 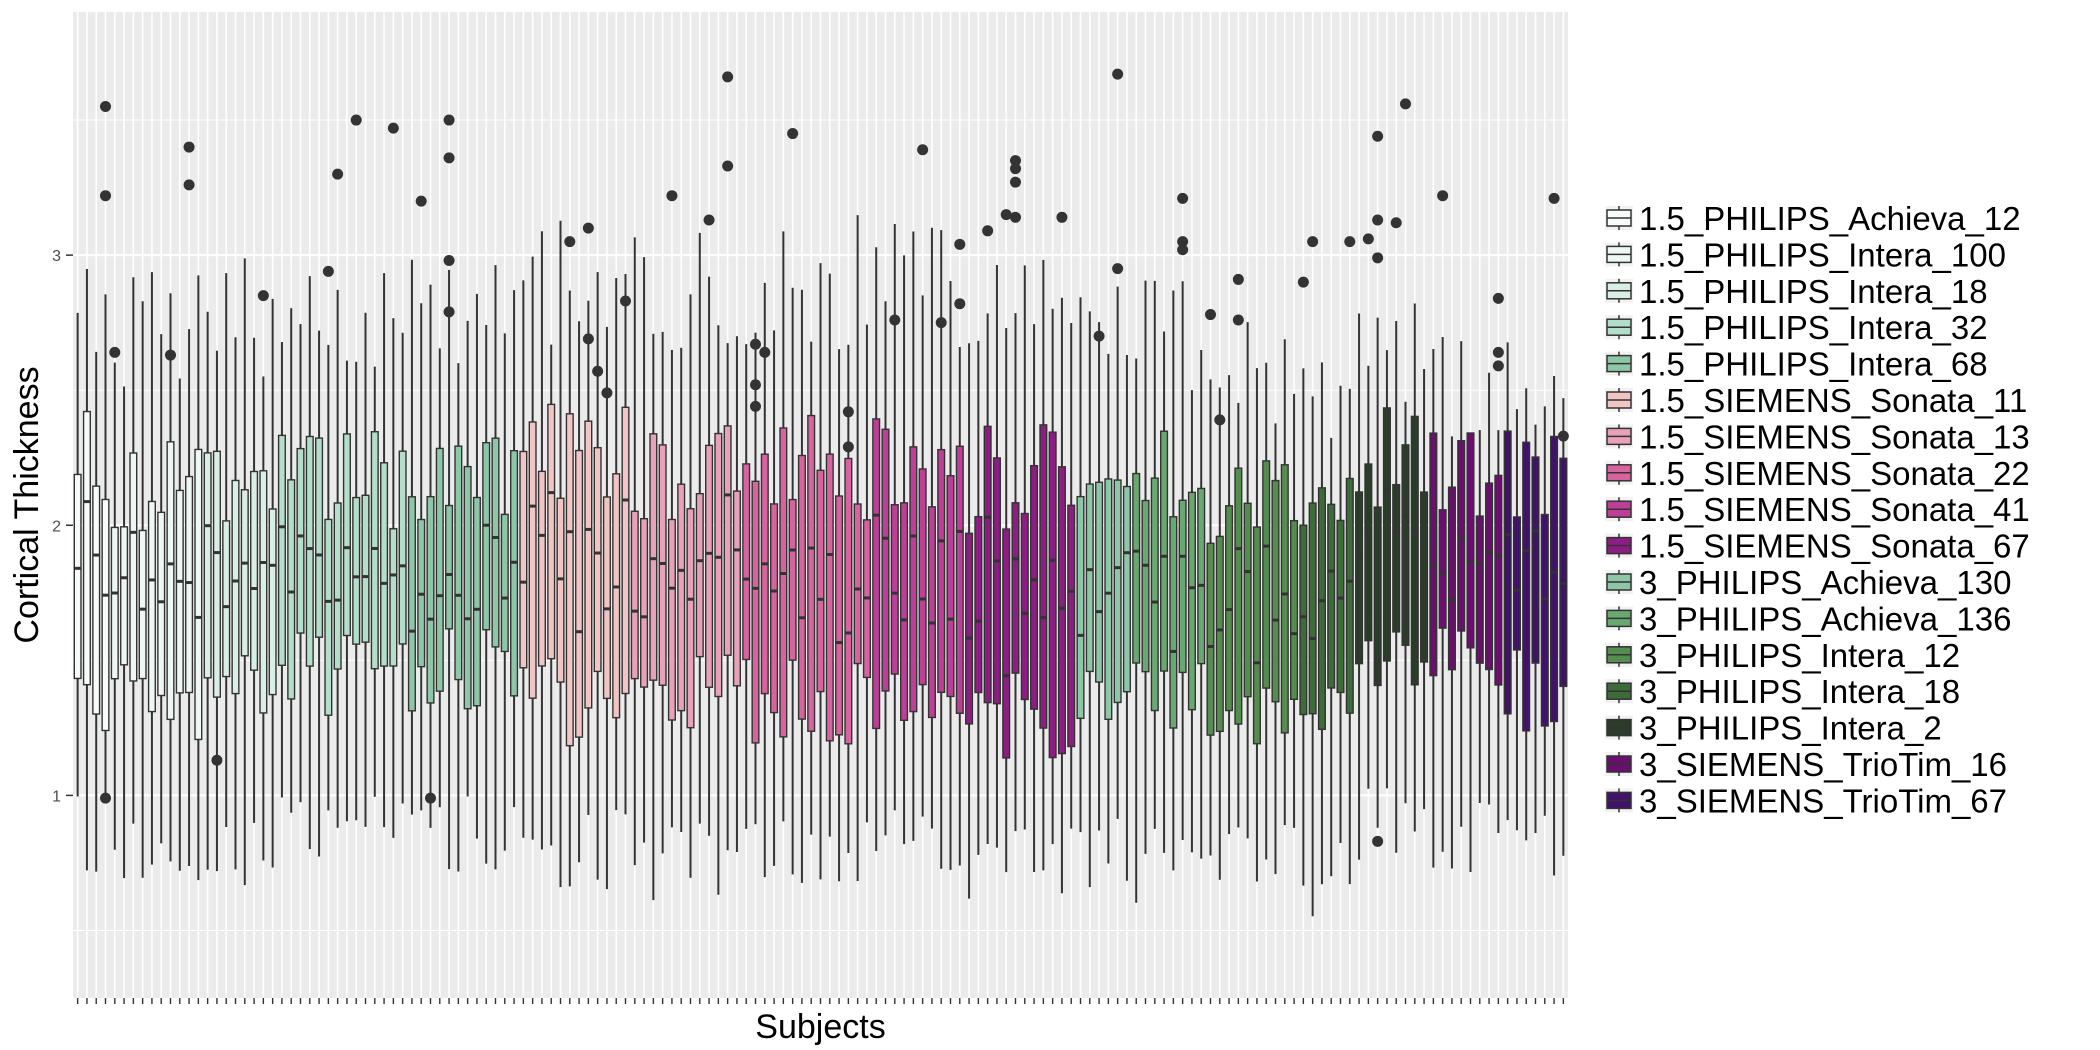 What do you see at coordinates (56, 256) in the screenshot?
I see `y-tick-label: 3` at bounding box center [56, 256].